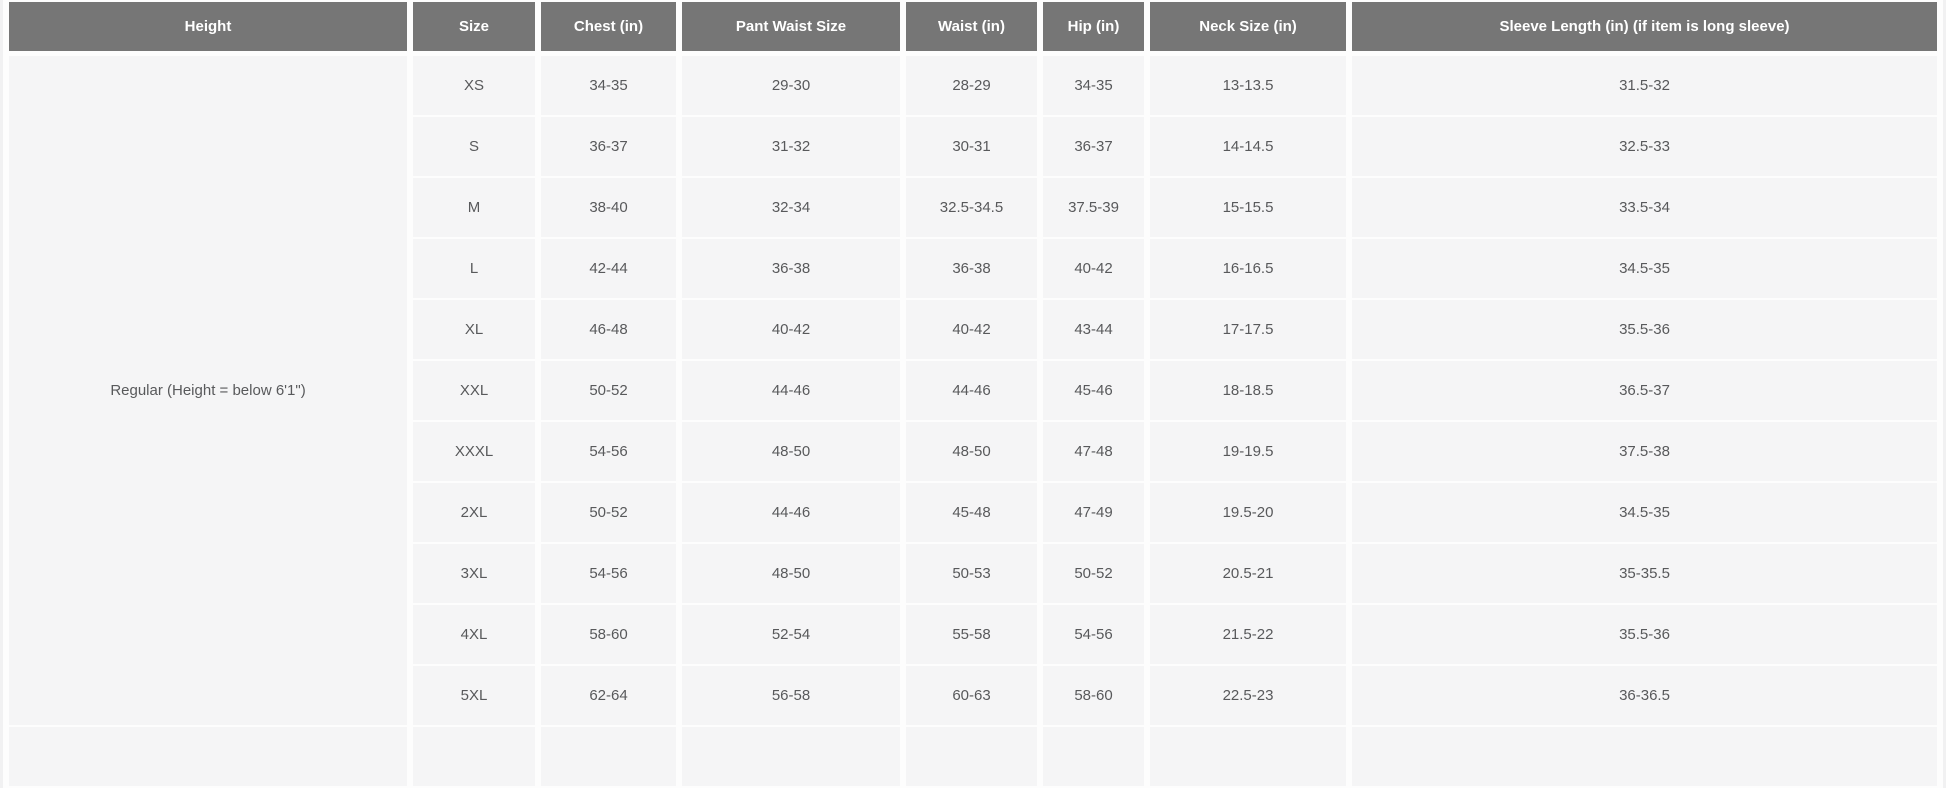 The height and width of the screenshot is (788, 1946). What do you see at coordinates (1644, 756) in the screenshot?
I see `cell-sleeve` at bounding box center [1644, 756].